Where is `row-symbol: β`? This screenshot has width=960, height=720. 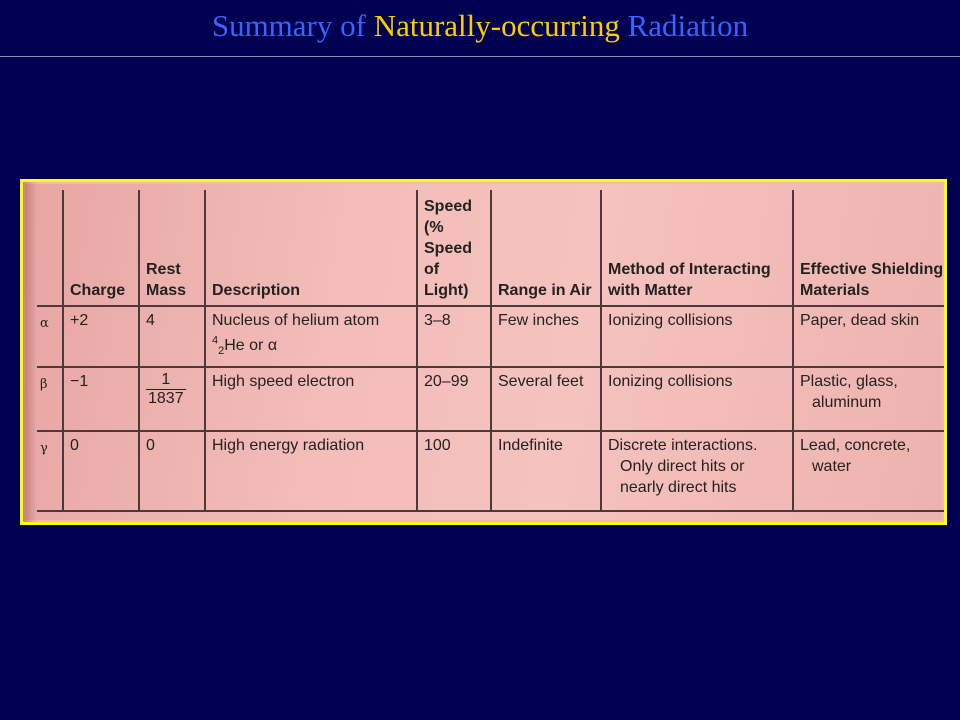 row-symbol: β is located at coordinates (50, 398).